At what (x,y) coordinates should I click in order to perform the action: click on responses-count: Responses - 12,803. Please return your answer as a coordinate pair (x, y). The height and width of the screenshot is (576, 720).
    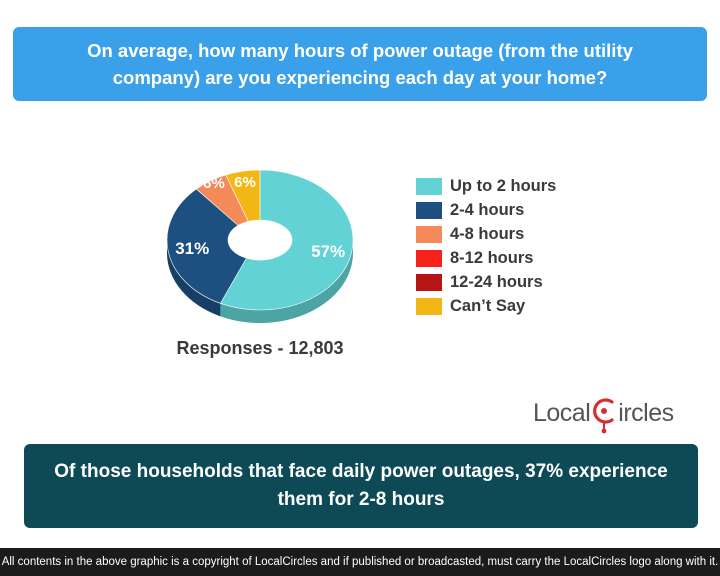
    Looking at the image, I should click on (260, 348).